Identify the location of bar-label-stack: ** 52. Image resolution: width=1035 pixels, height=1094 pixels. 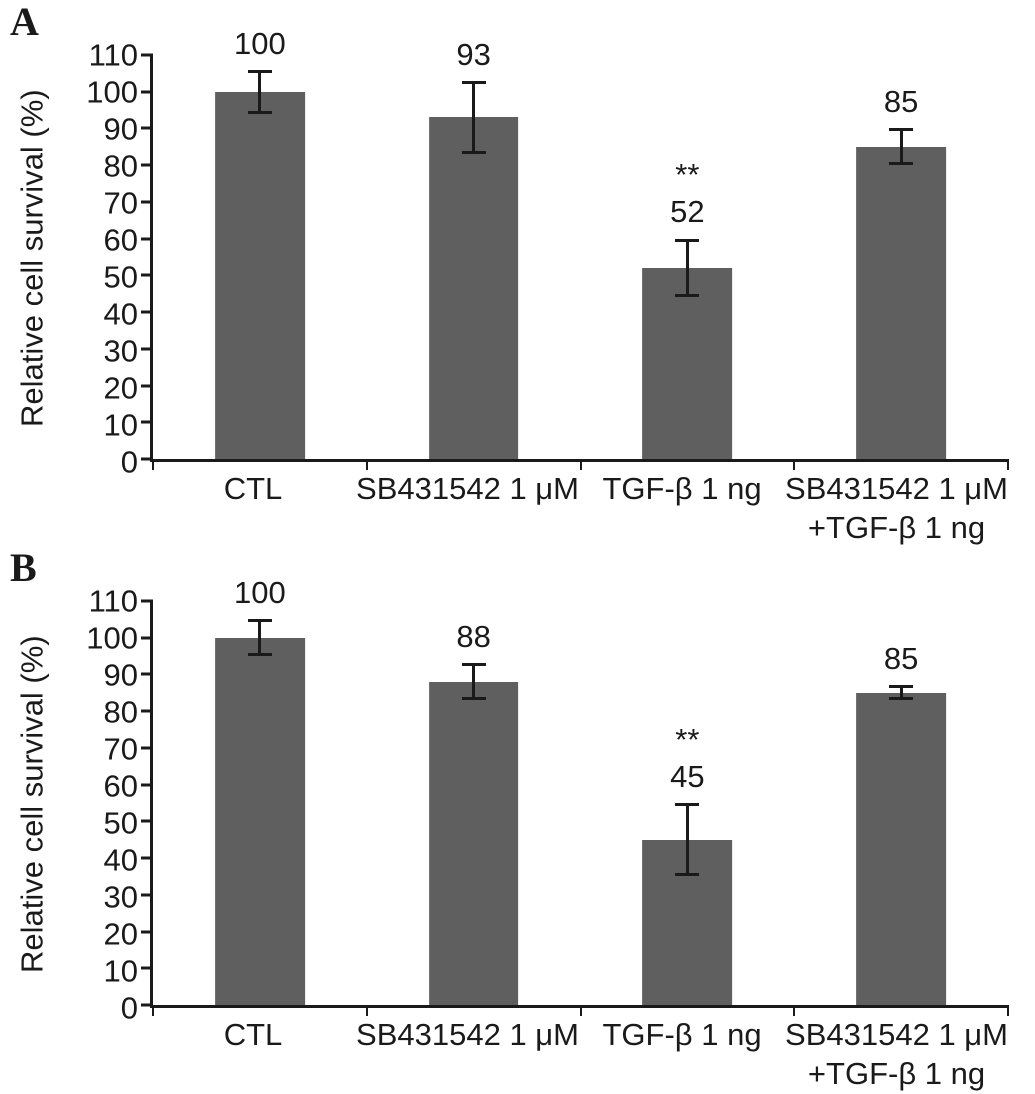
(687, 193).